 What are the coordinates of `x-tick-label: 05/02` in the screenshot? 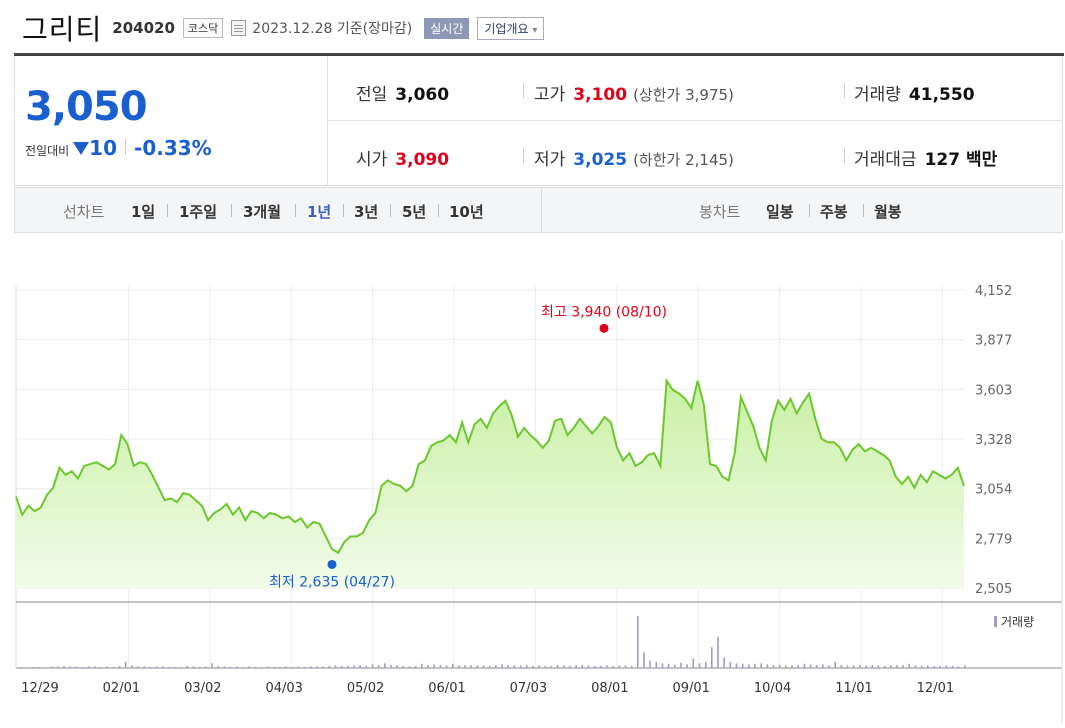 It's located at (365, 688).